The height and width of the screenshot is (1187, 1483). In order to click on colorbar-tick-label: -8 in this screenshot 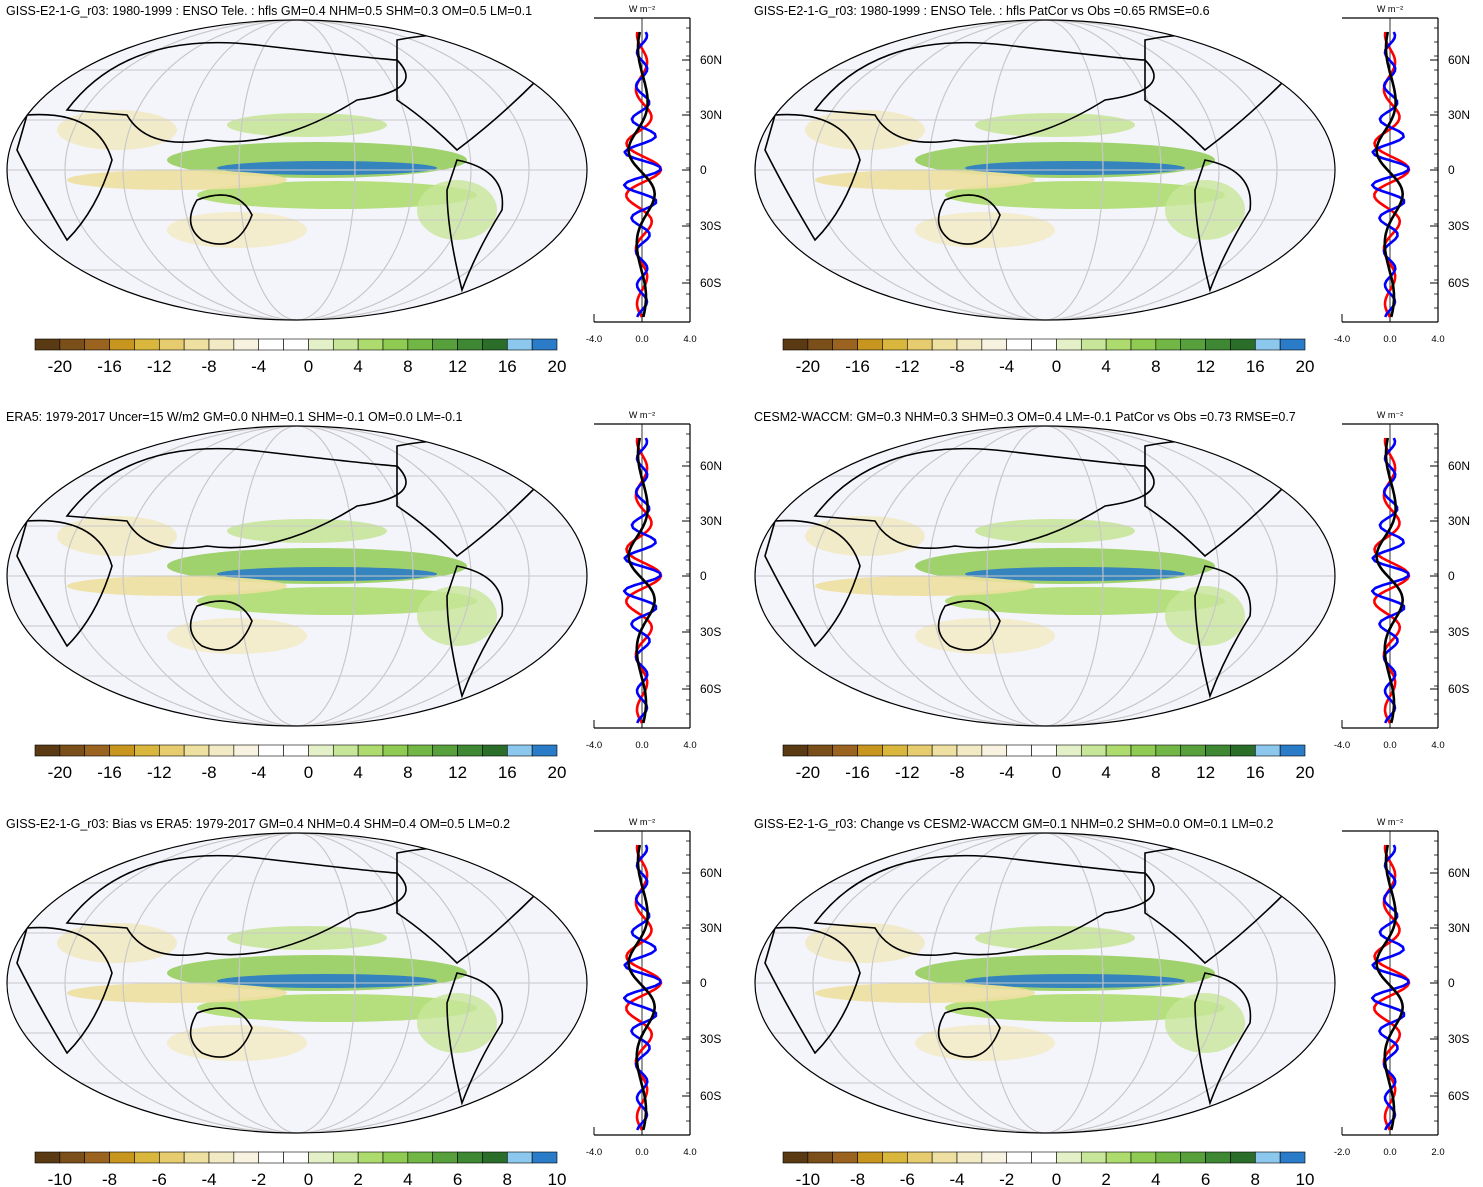, I will do `click(109, 1178)`.